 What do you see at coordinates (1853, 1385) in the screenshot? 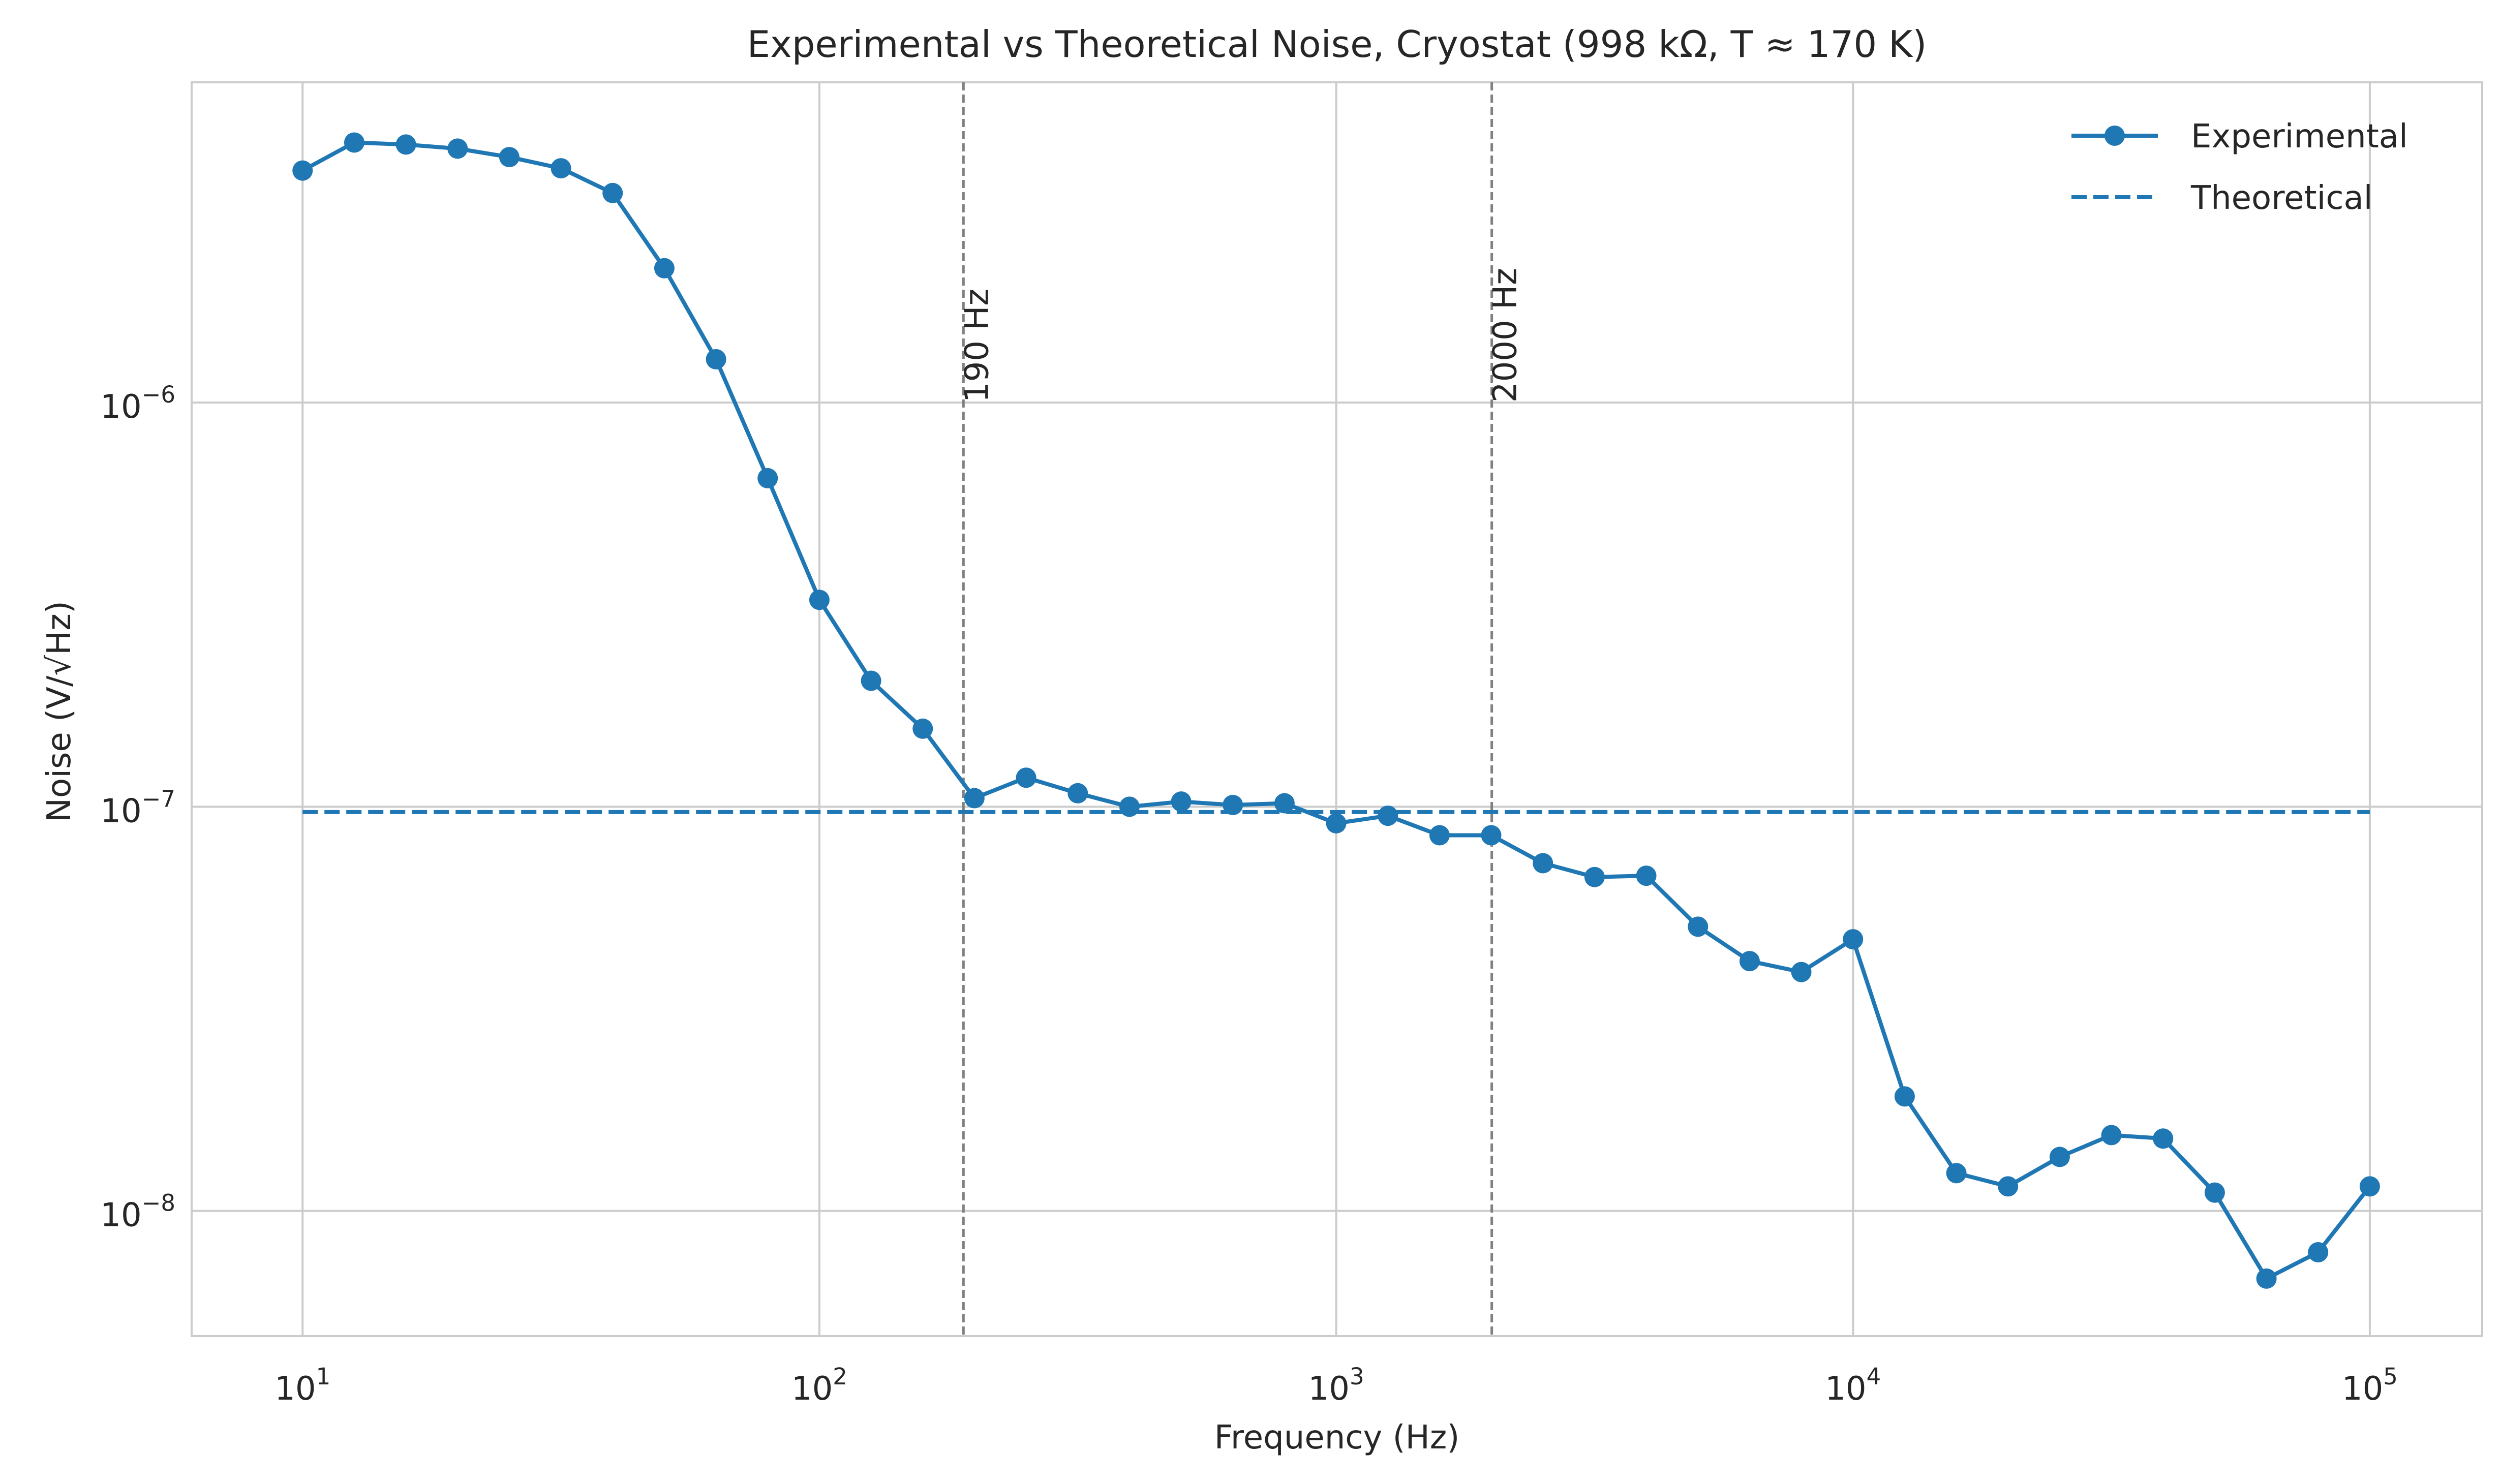
I see `x-tick-label: 10⁴` at bounding box center [1853, 1385].